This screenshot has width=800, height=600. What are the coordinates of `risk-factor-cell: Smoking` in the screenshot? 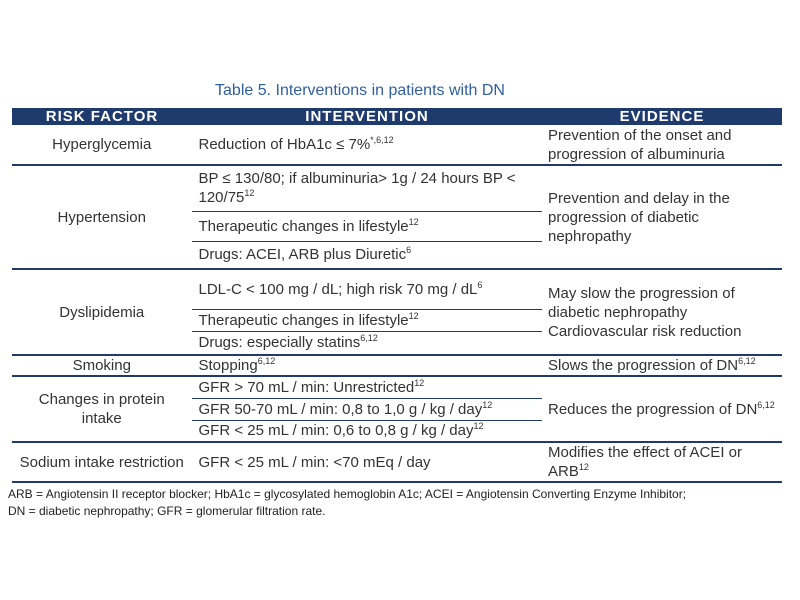 It's located at (102, 366).